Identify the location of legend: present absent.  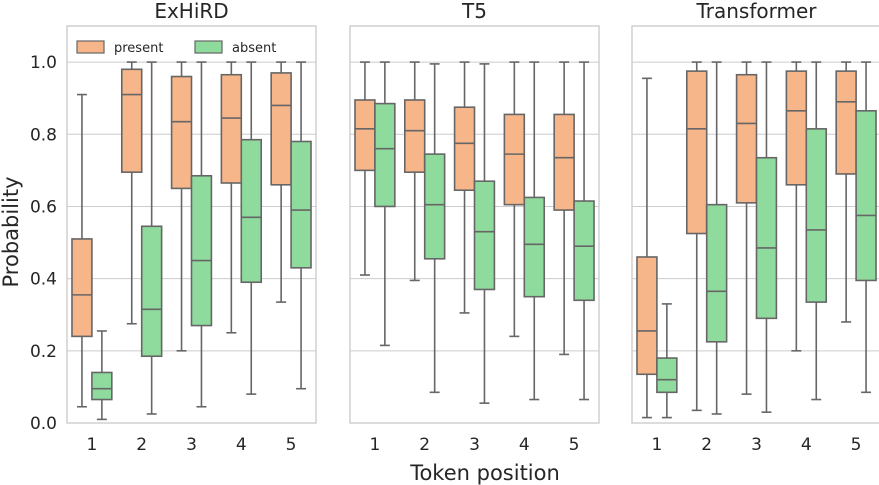
(176, 48).